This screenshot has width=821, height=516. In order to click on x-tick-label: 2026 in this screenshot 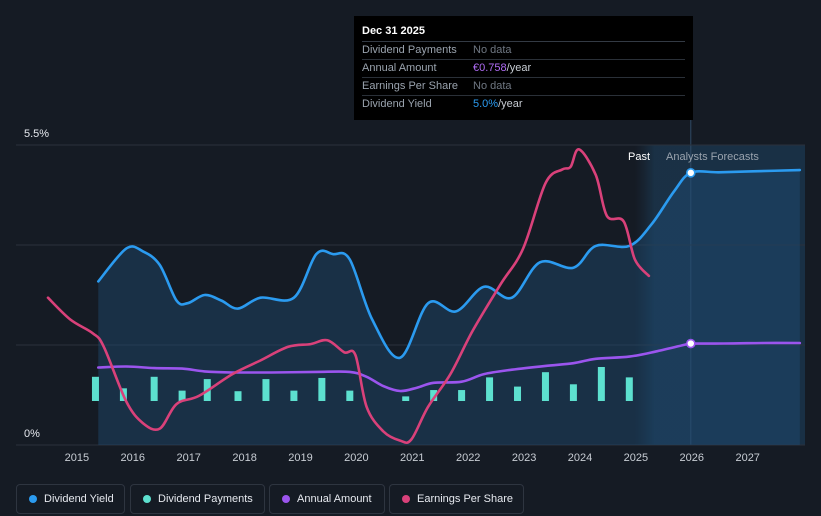, I will do `click(692, 458)`.